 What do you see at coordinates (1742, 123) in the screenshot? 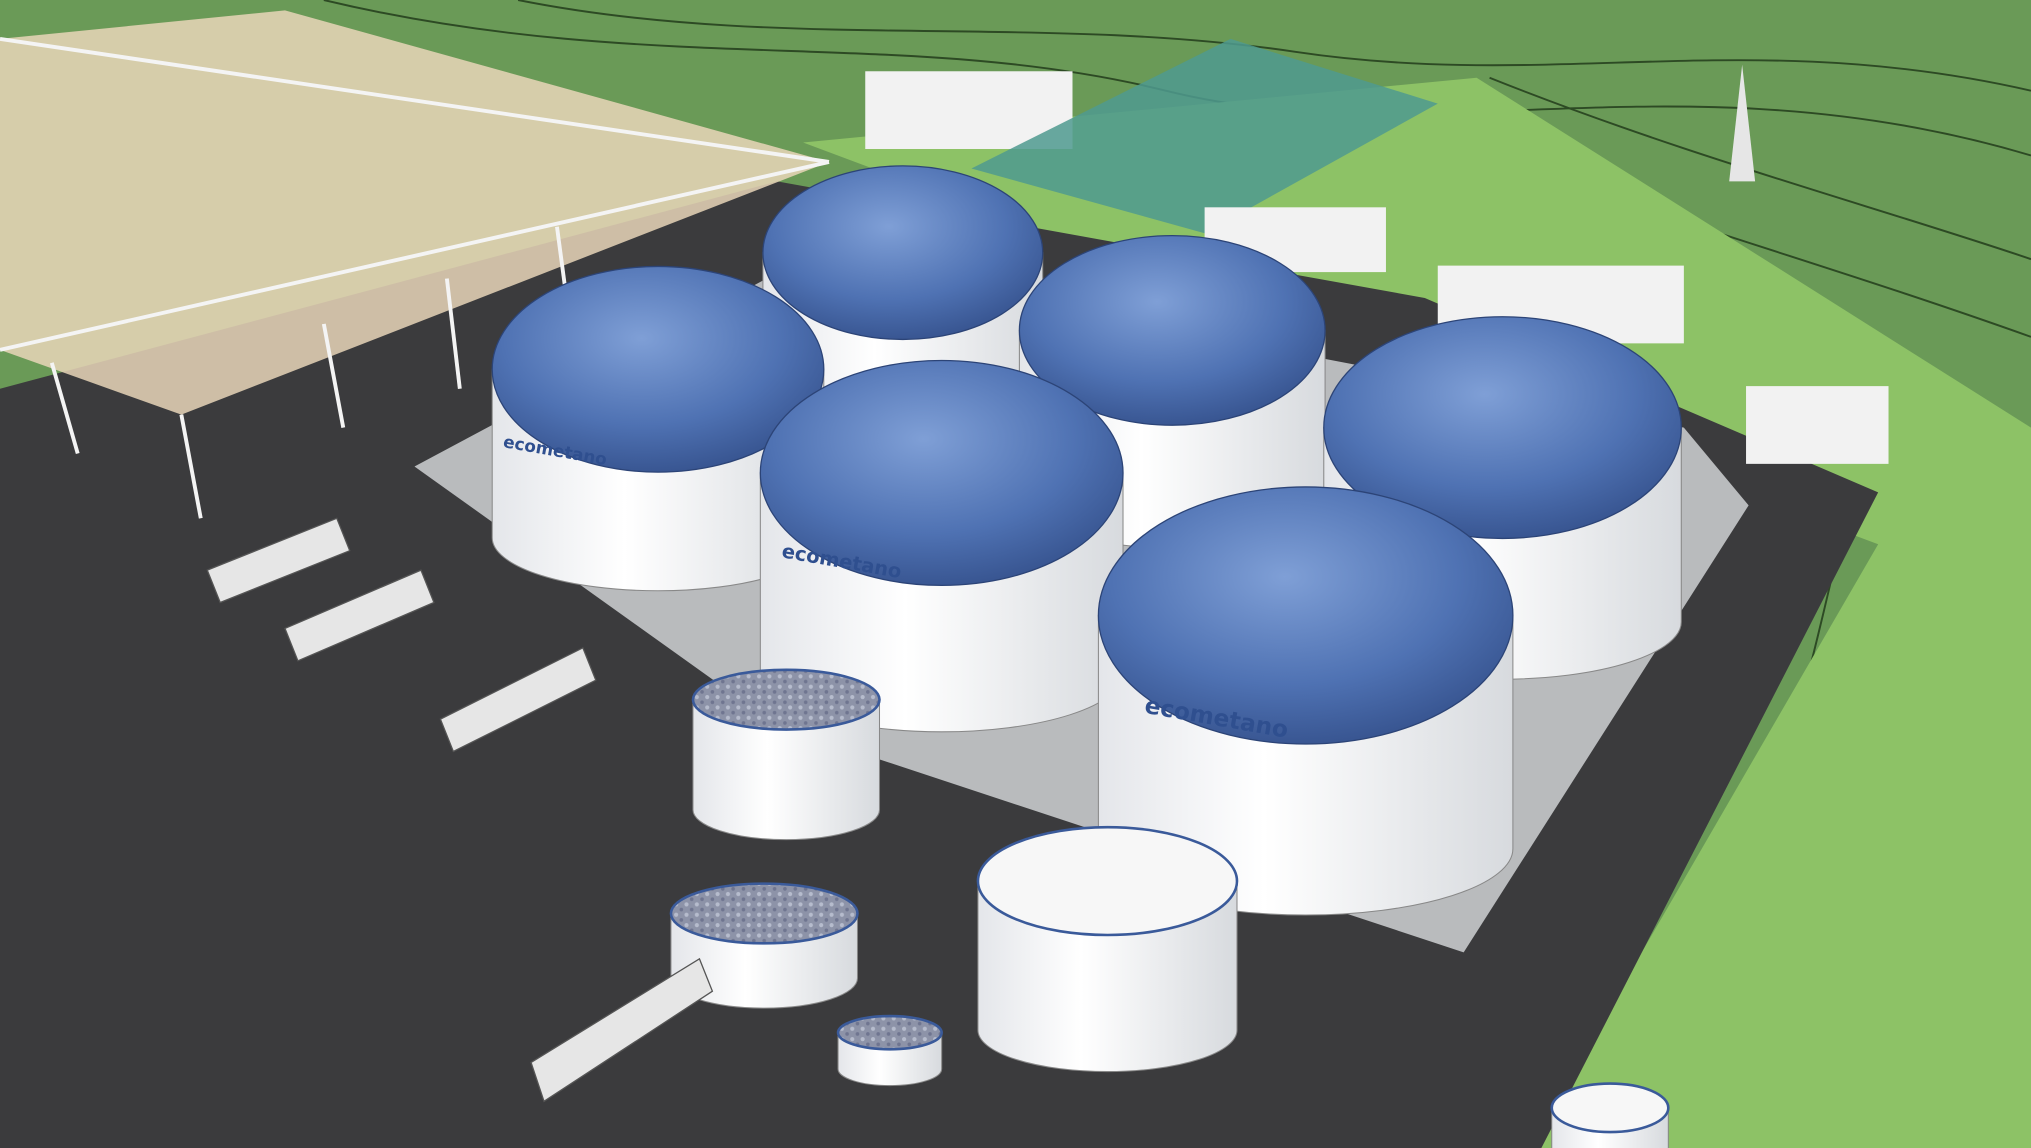
I see `flare-stack` at bounding box center [1742, 123].